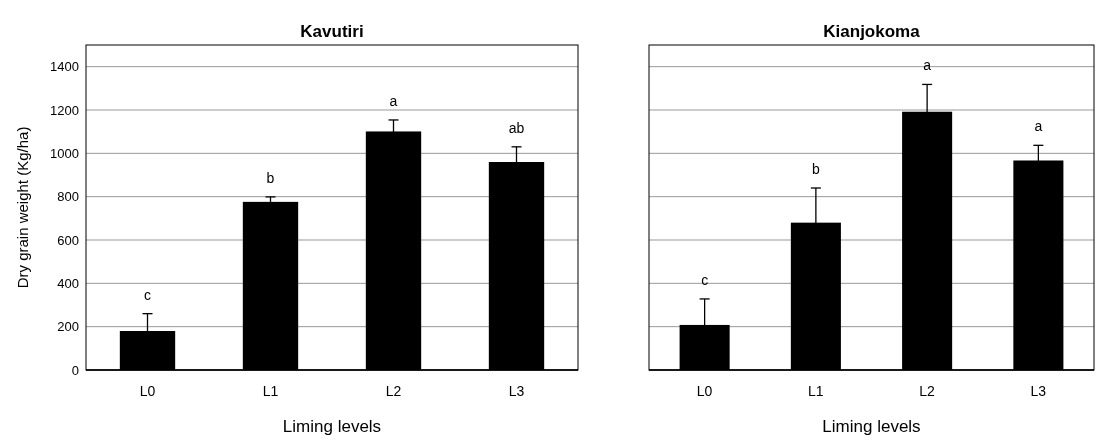 This screenshot has height=445, width=1103. What do you see at coordinates (22, 207) in the screenshot?
I see `y-axis-title: Dry grain weight (Kg/ha)` at bounding box center [22, 207].